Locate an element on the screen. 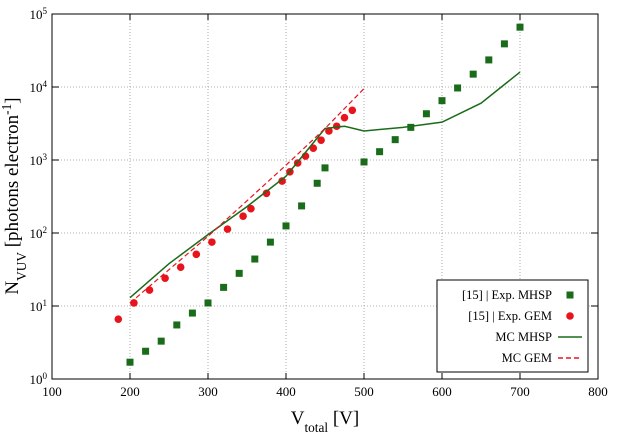 This screenshot has height=436, width=623. y-tick-label: 10⁴ is located at coordinates (38, 87).